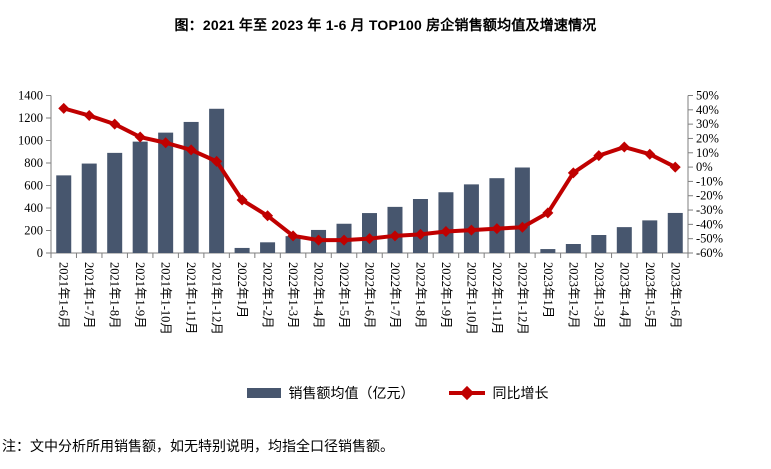 Image resolution: width=771 pixels, height=469 pixels. Describe the element at coordinates (707, 96) in the screenshot. I see `right-axis-tick-label: 50%` at that location.